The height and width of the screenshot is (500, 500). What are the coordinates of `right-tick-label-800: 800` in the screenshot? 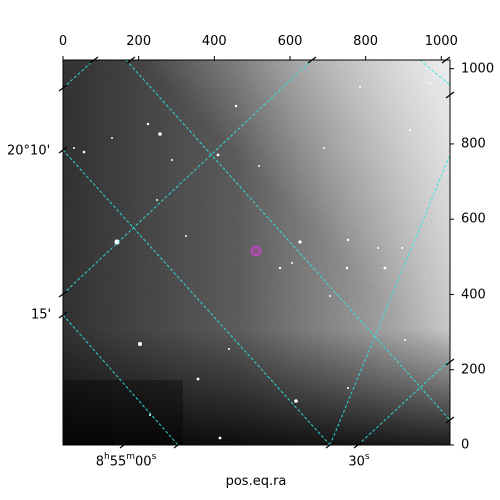 It's located at (473, 144).